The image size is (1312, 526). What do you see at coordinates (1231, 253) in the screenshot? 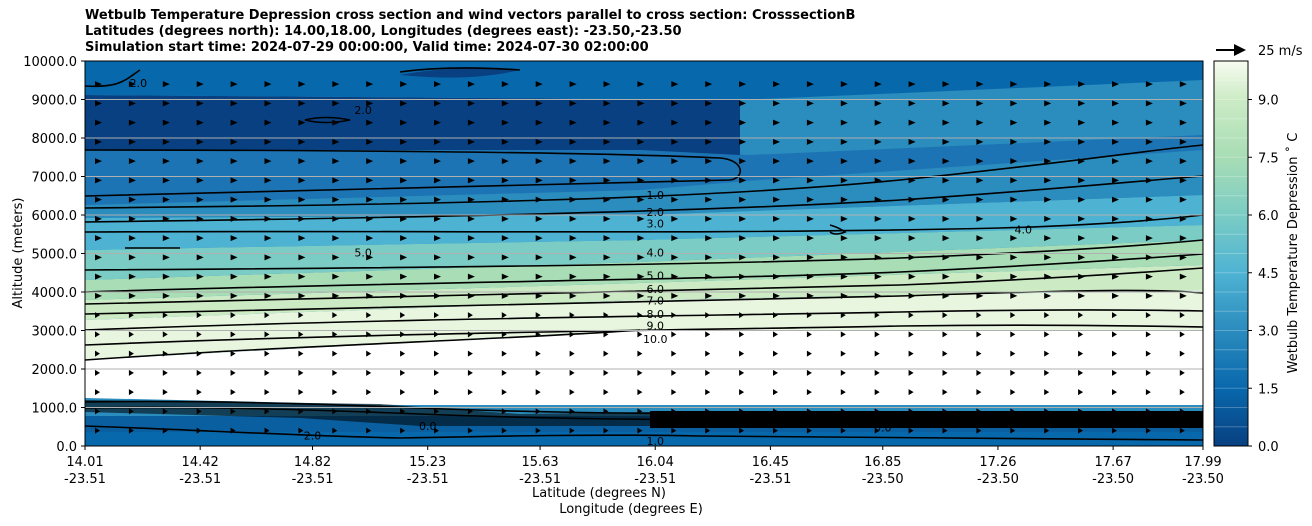
I see `colorbar-bands` at bounding box center [1231, 253].